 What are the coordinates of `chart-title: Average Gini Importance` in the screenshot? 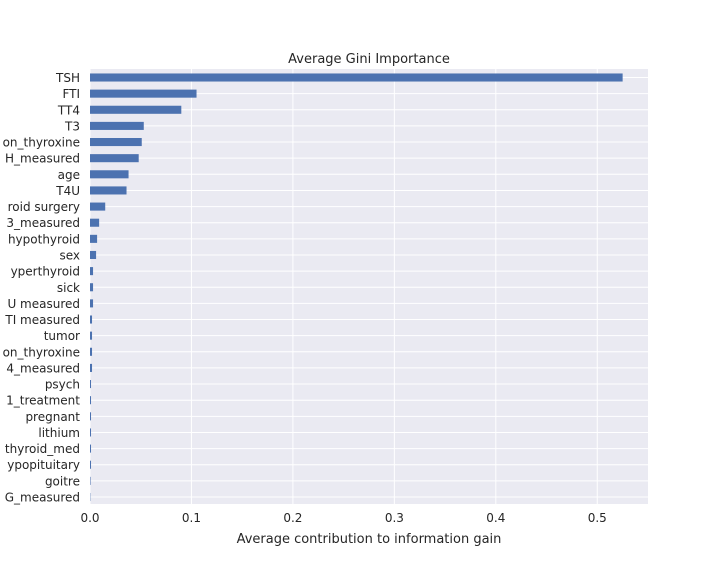 It's located at (369, 59).